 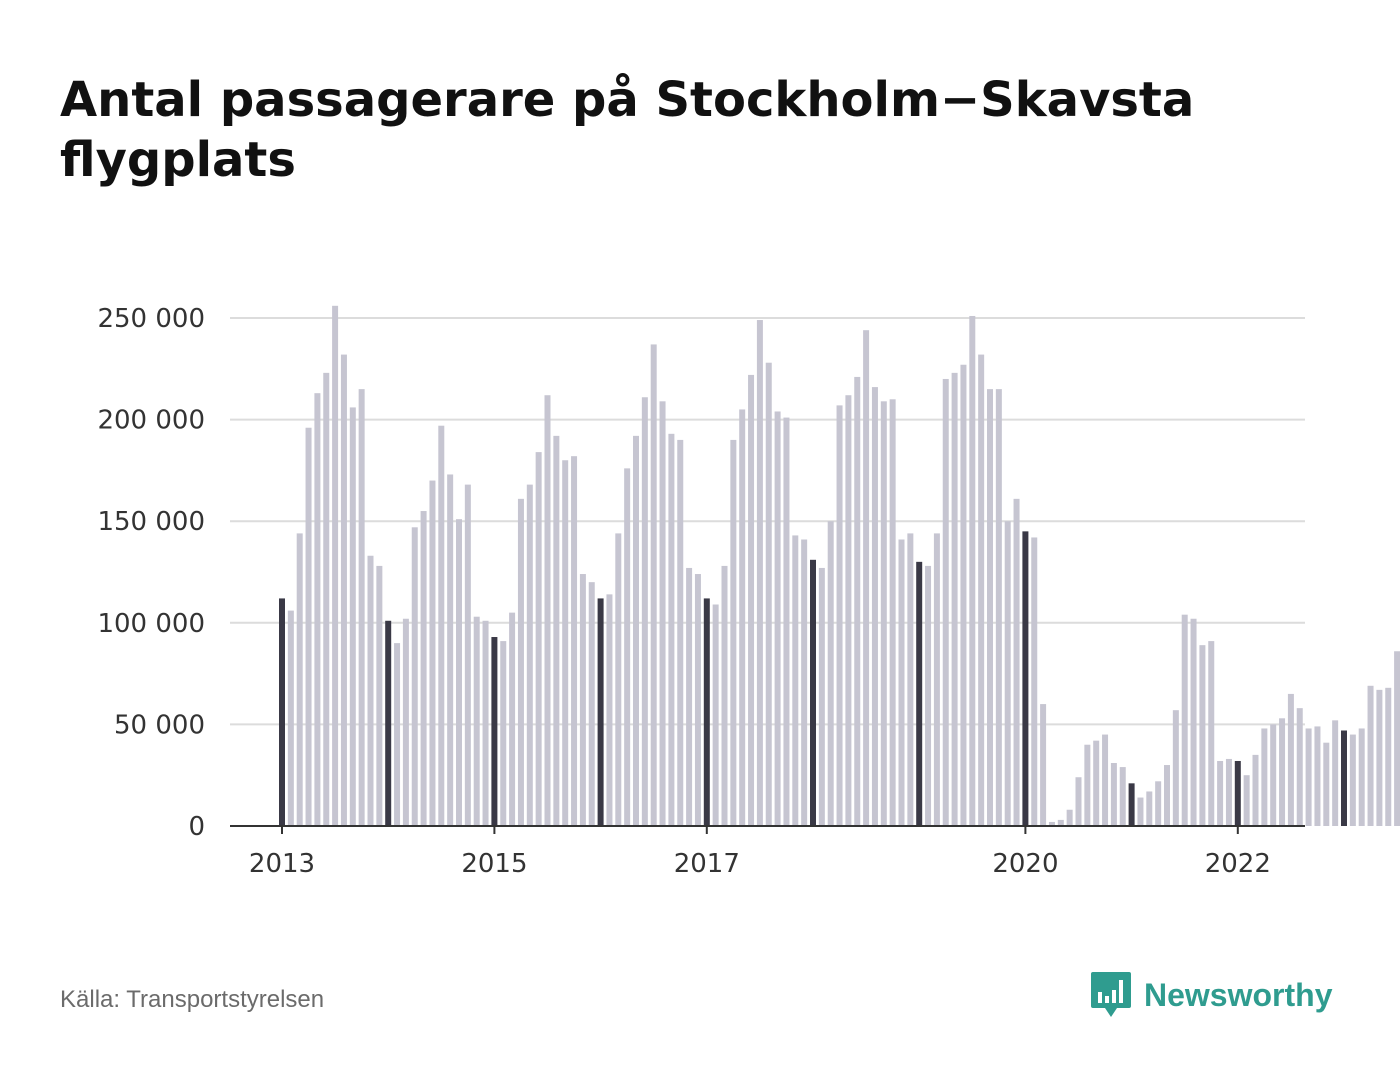 I want to click on x-tick-label: 2020, so click(x=1025, y=864).